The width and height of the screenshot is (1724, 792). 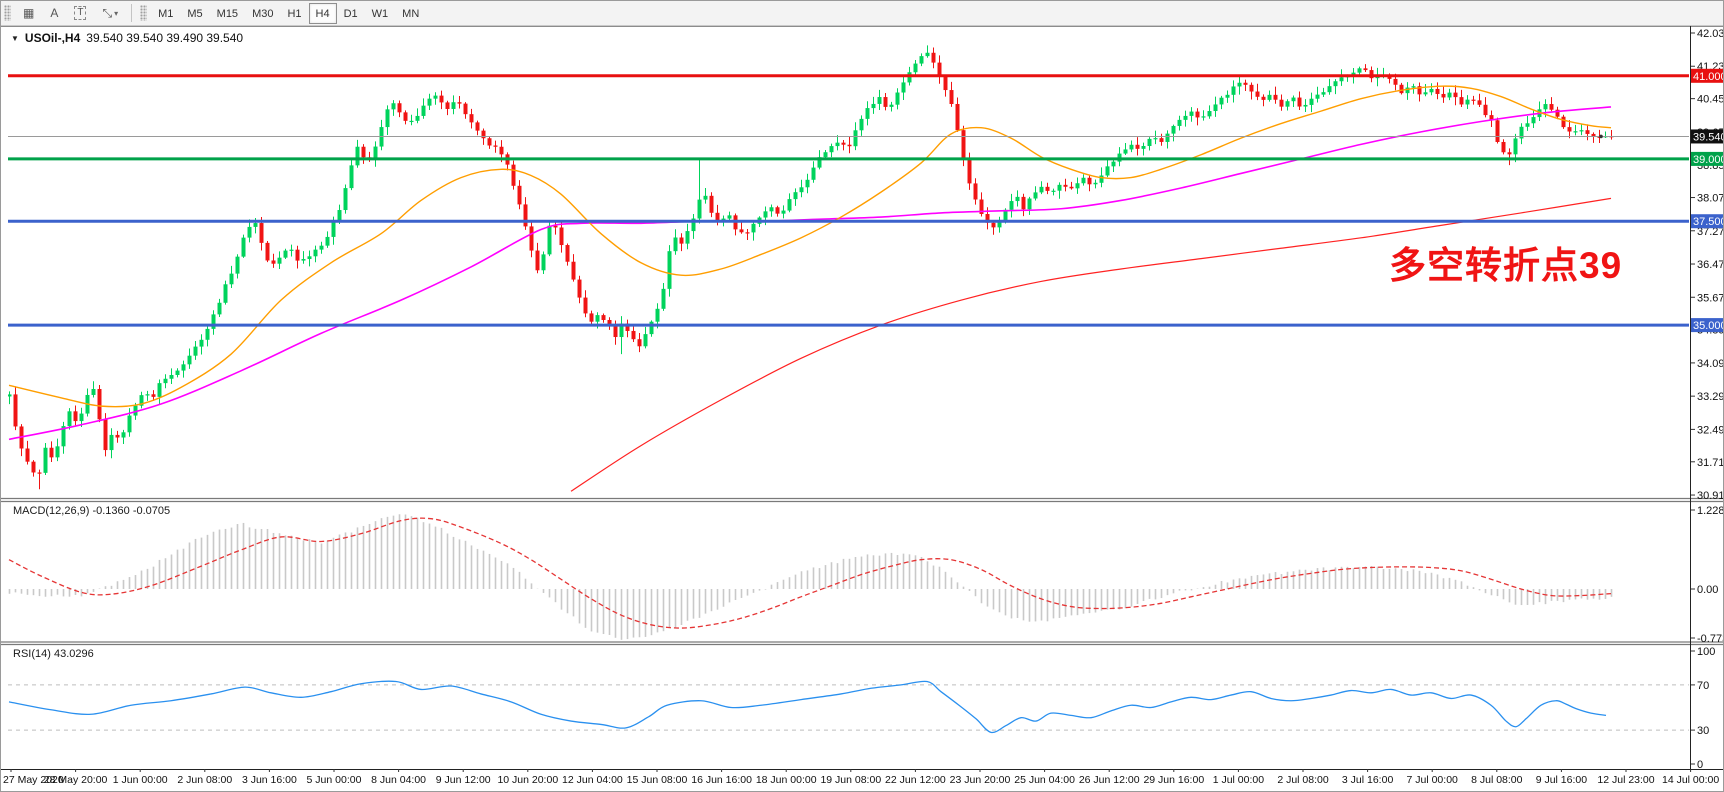 I want to click on svg-text: 3 Jun 16:00, so click(x=269, y=780).